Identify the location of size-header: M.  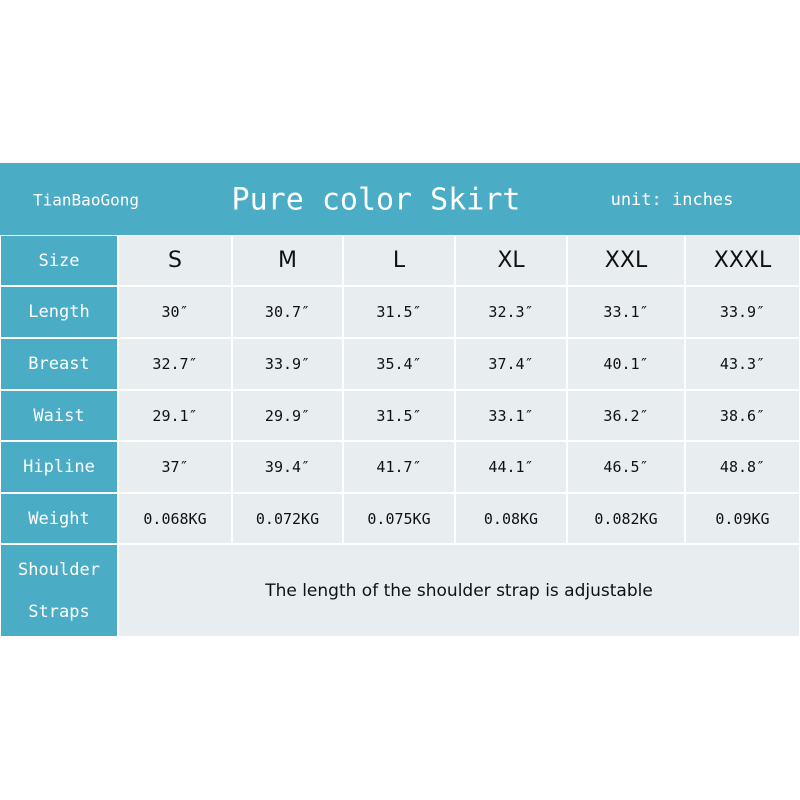
(287, 260).